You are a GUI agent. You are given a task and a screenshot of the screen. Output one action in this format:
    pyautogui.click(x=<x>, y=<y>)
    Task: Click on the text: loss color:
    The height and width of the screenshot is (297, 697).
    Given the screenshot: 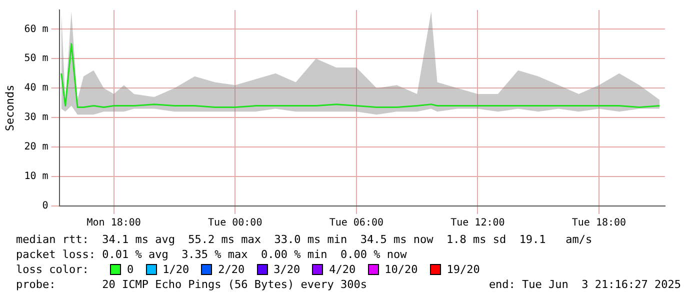 What is the action you would take?
    pyautogui.click(x=53, y=269)
    